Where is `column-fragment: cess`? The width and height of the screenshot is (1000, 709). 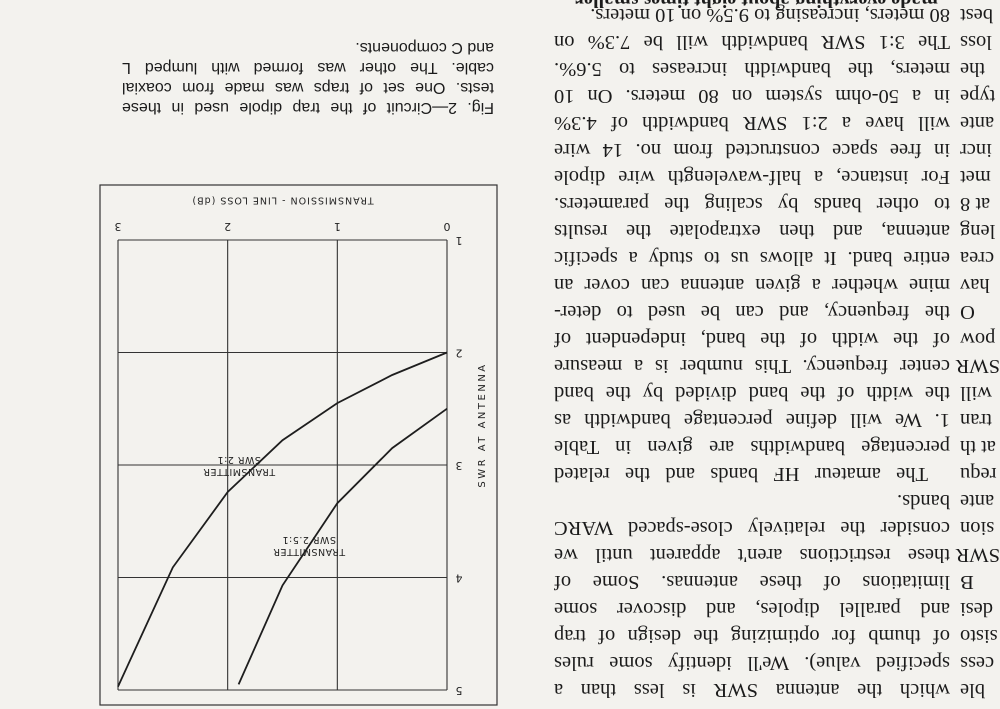
column-fragment: cess is located at coordinates (977, 663).